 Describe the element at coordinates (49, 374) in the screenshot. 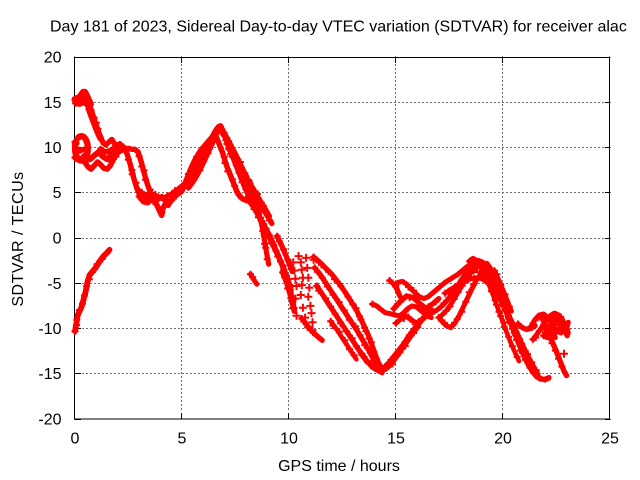

I see `svg-text: -15` at that location.